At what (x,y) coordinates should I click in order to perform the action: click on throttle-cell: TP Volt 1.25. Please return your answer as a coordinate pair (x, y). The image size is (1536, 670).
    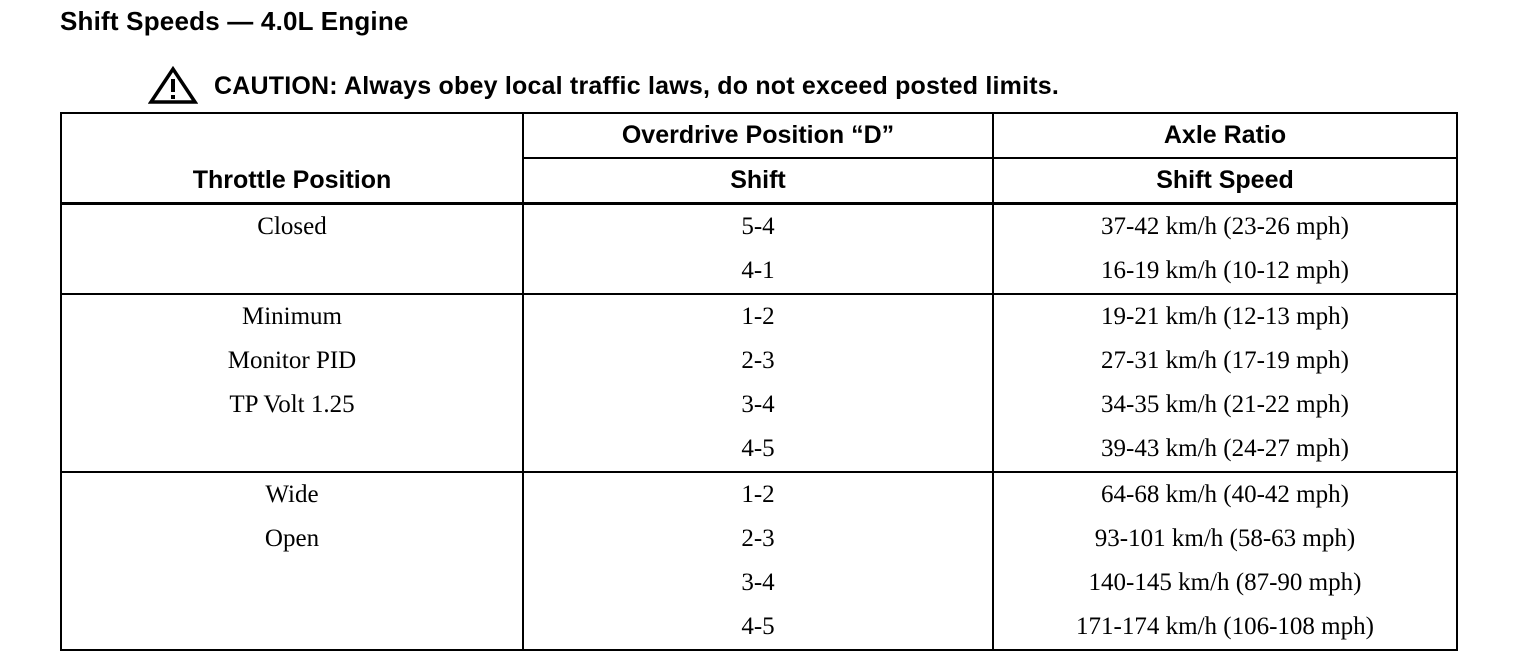
    Looking at the image, I should click on (292, 404).